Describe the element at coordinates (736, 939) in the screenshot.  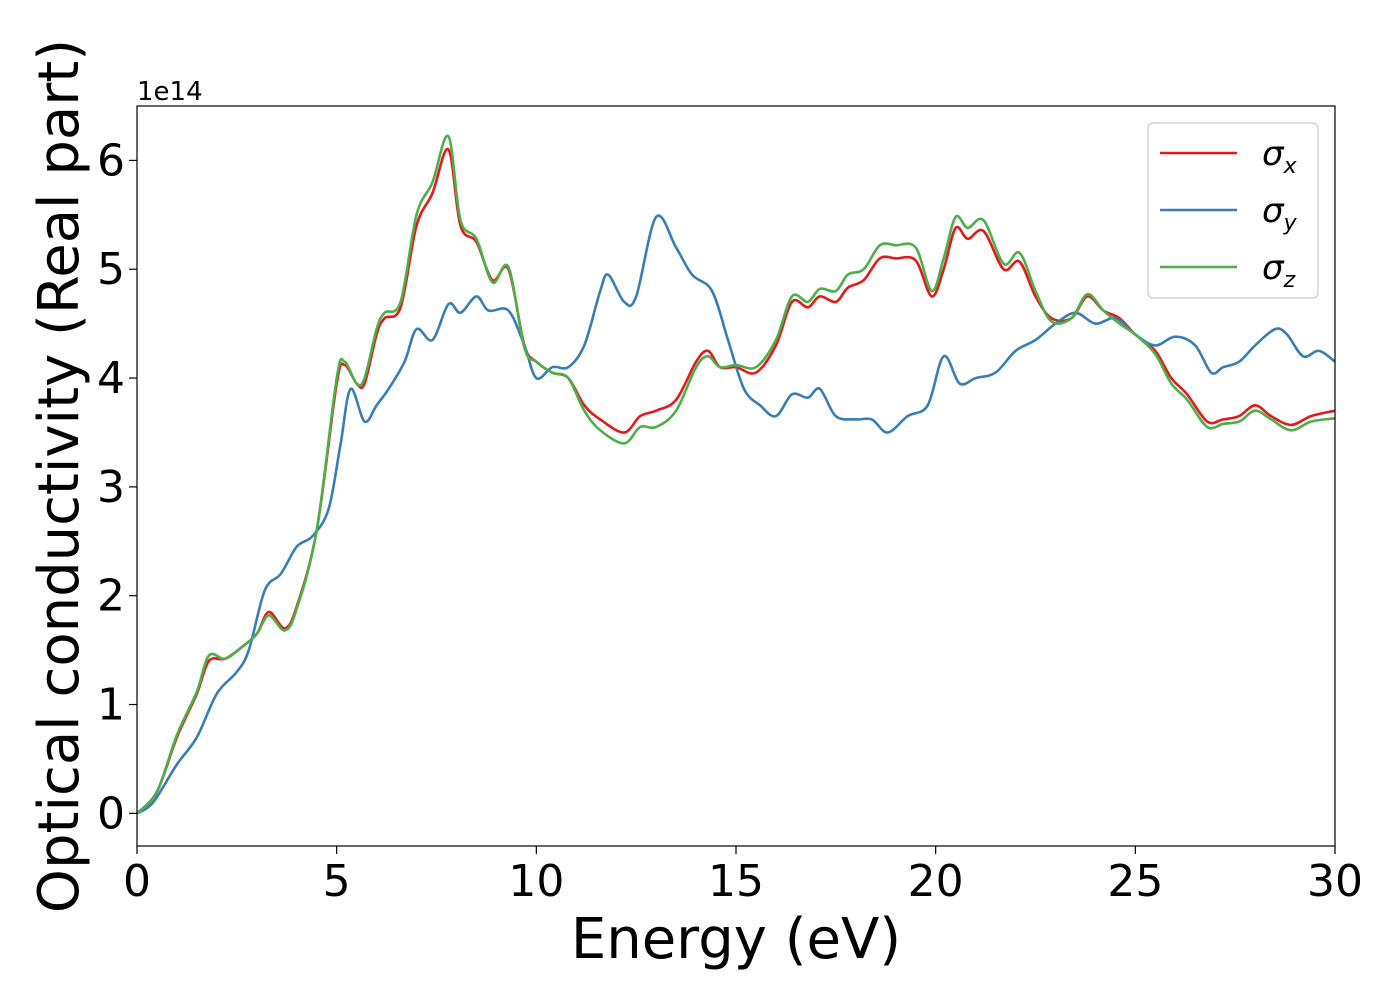
I see `x-axis-title: Energy (eV)` at that location.